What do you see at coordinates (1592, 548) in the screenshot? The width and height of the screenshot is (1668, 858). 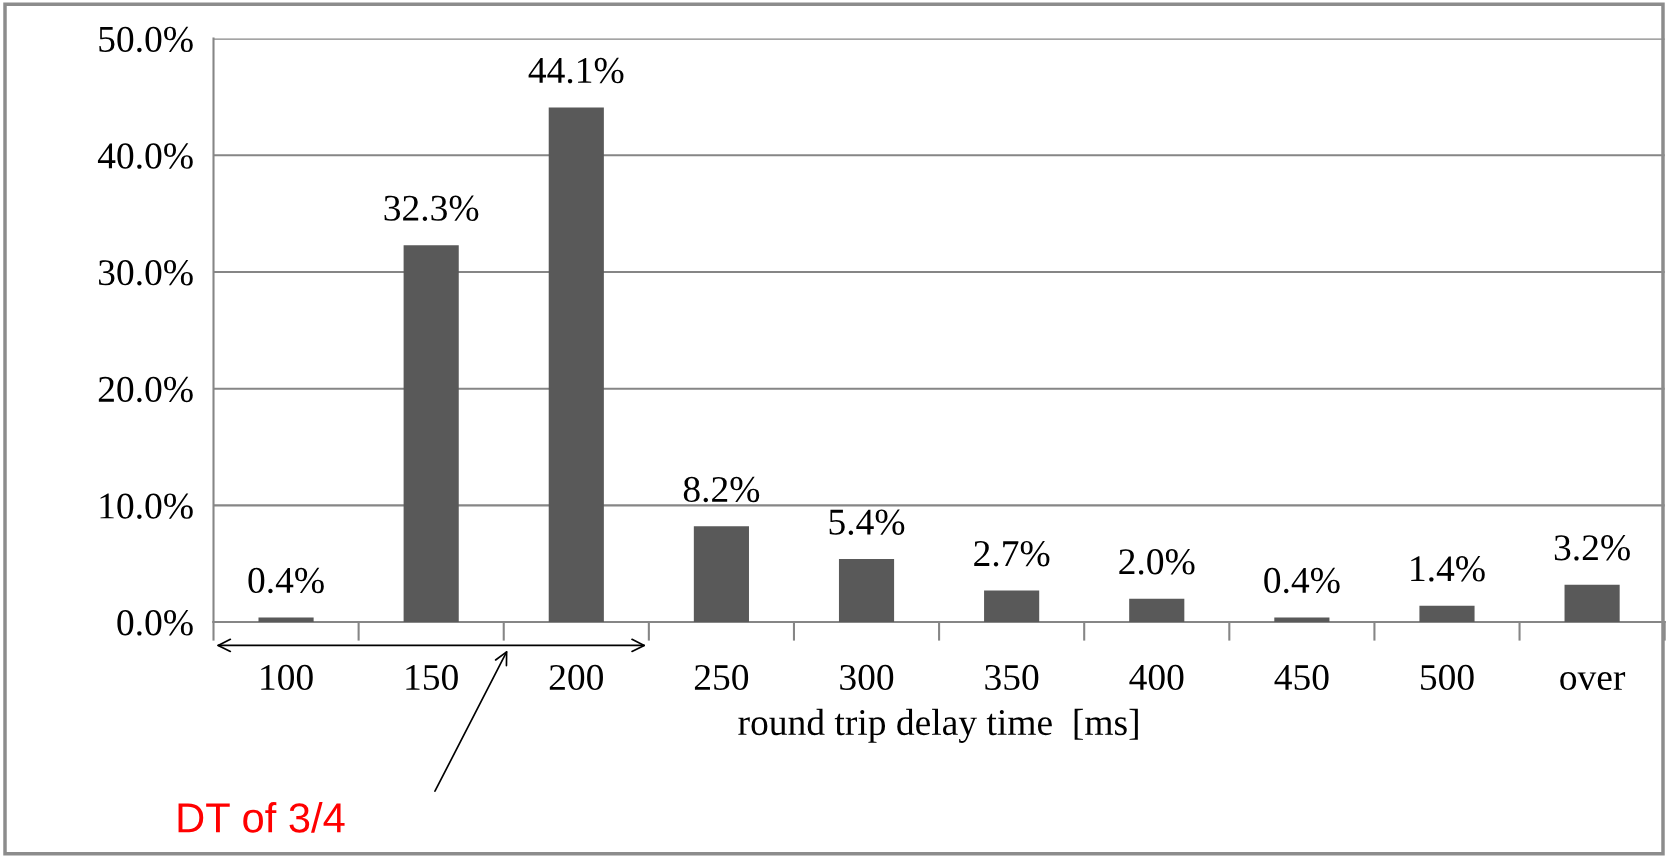 I see `data-label: 3.2%` at bounding box center [1592, 548].